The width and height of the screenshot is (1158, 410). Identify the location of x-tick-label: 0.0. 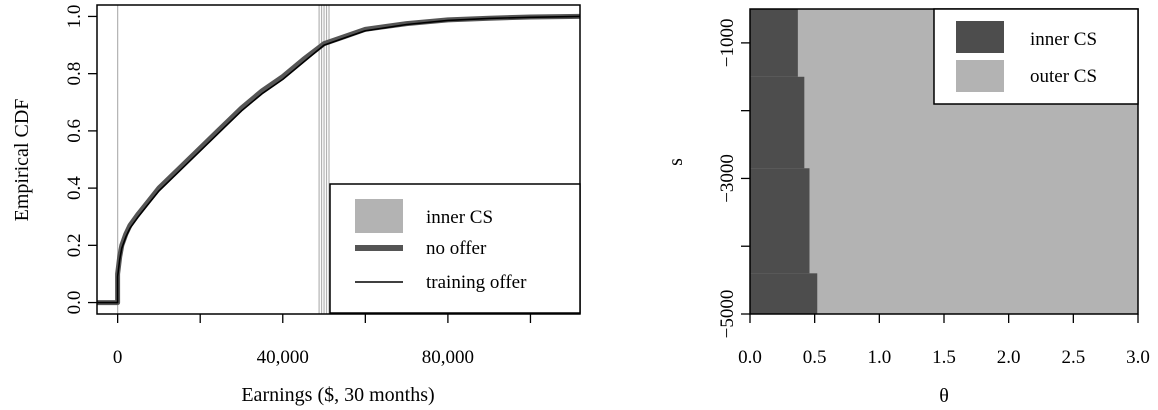
(750, 357).